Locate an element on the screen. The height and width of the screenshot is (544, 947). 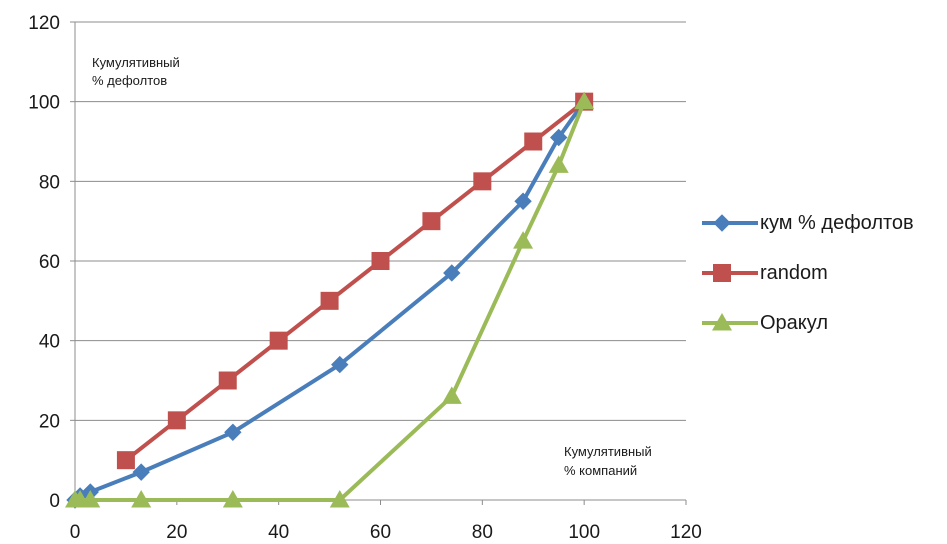
y-axis-annotation: Кумулятивный % дефолтов is located at coordinates (136, 71).